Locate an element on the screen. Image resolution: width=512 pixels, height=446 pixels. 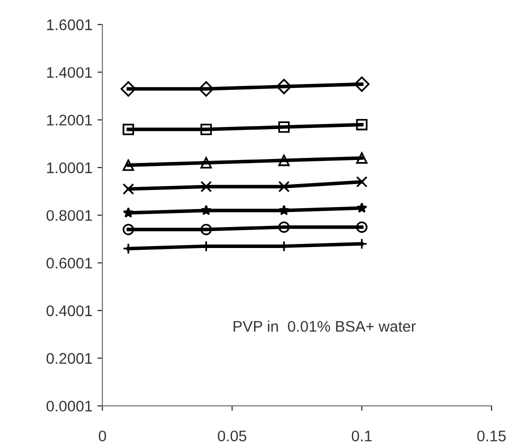
y-tick-label: 1.4001 is located at coordinates (69, 72).